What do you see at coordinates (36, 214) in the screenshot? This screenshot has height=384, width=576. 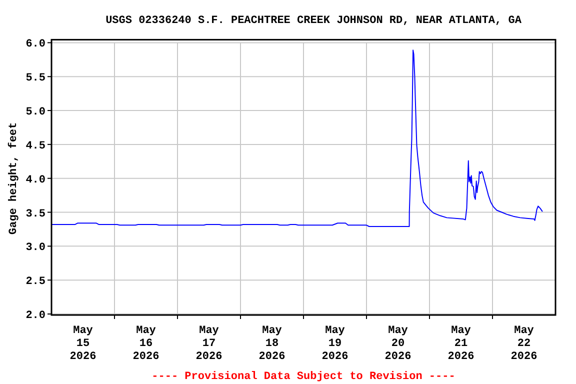 I see `y-tick-label: 3.5` at bounding box center [36, 214].